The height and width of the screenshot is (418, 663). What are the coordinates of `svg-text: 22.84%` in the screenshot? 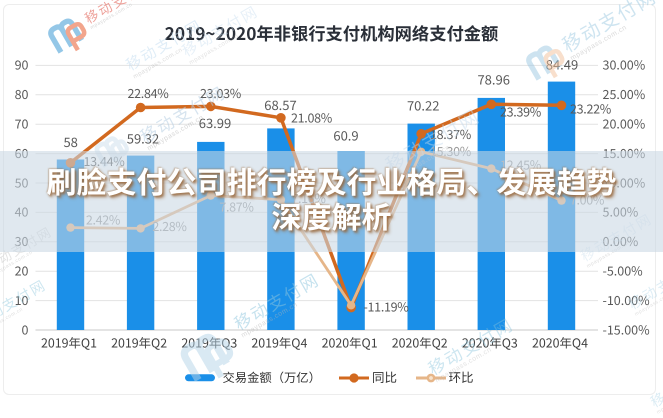 It's located at (149, 92).